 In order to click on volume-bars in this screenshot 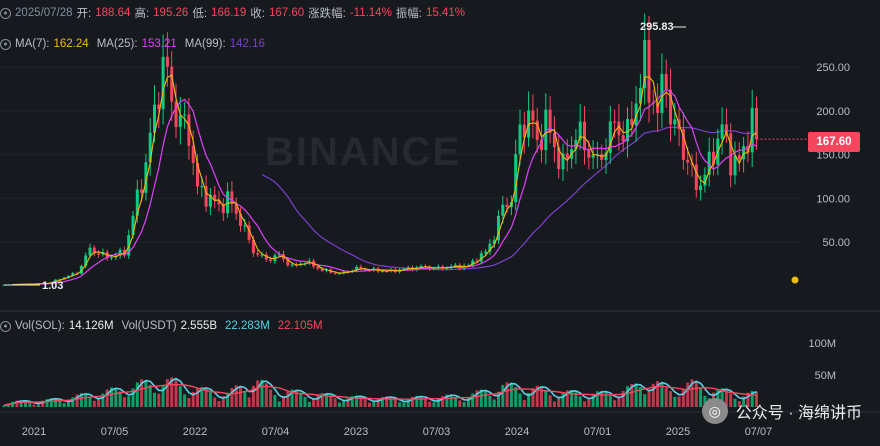, I will do `click(380, 392)`.